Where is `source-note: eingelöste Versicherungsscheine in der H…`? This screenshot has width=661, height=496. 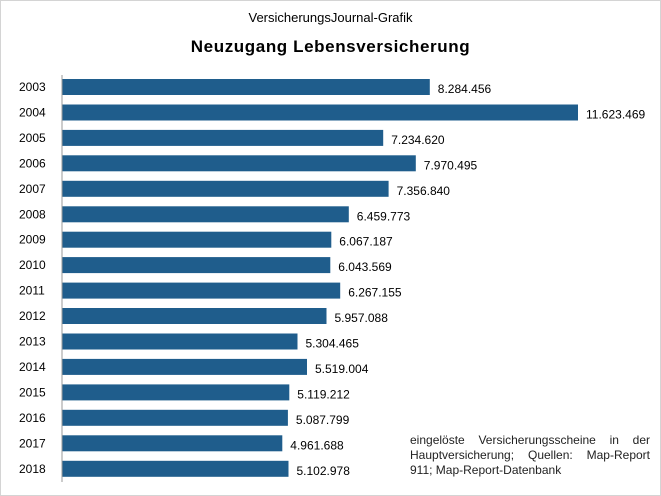 source-note: eingelöste Versicherungsscheine in der H… is located at coordinates (530, 455).